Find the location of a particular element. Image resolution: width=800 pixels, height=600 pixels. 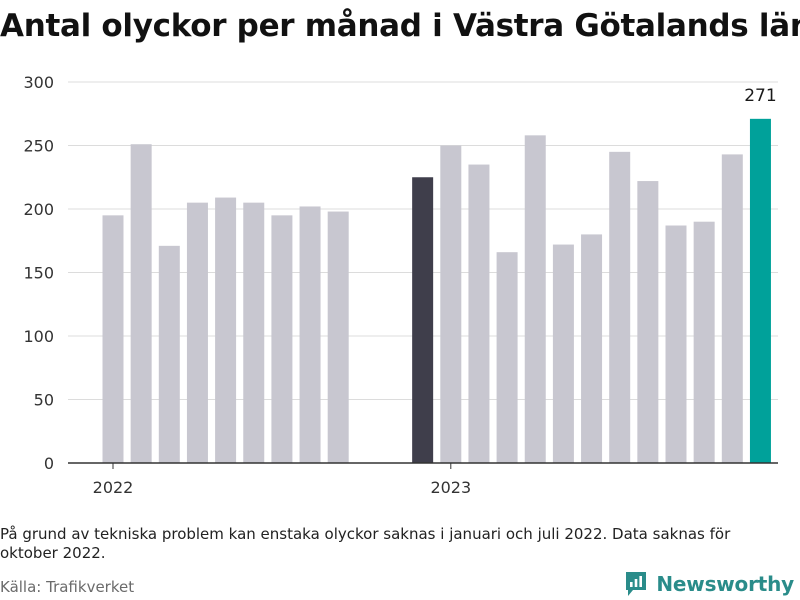

brand-logo: Newsworthy is located at coordinates (709, 584).